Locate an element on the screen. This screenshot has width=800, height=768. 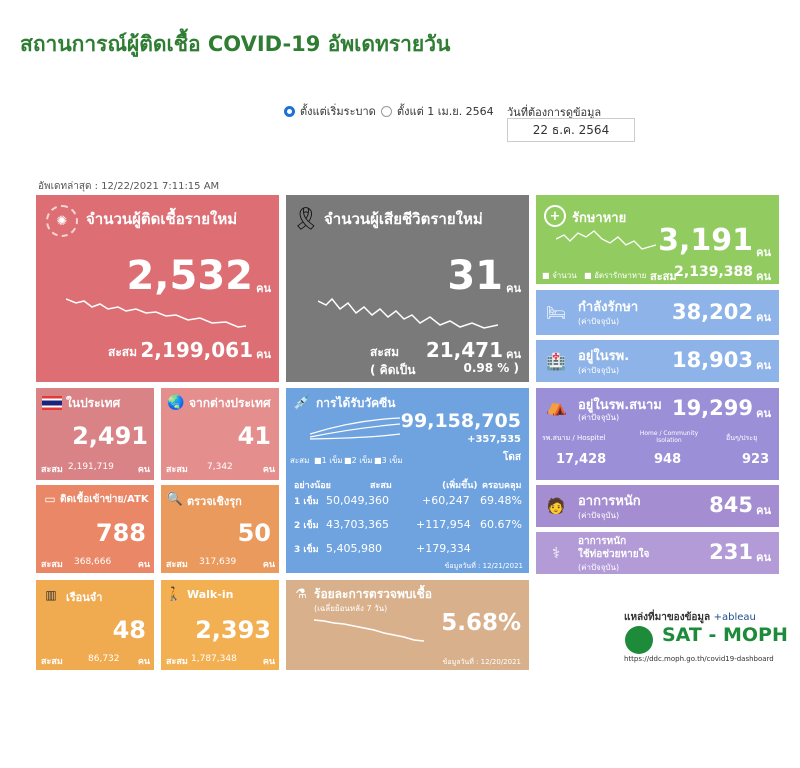
atk-total-unit: คน is located at coordinates (143, 565).